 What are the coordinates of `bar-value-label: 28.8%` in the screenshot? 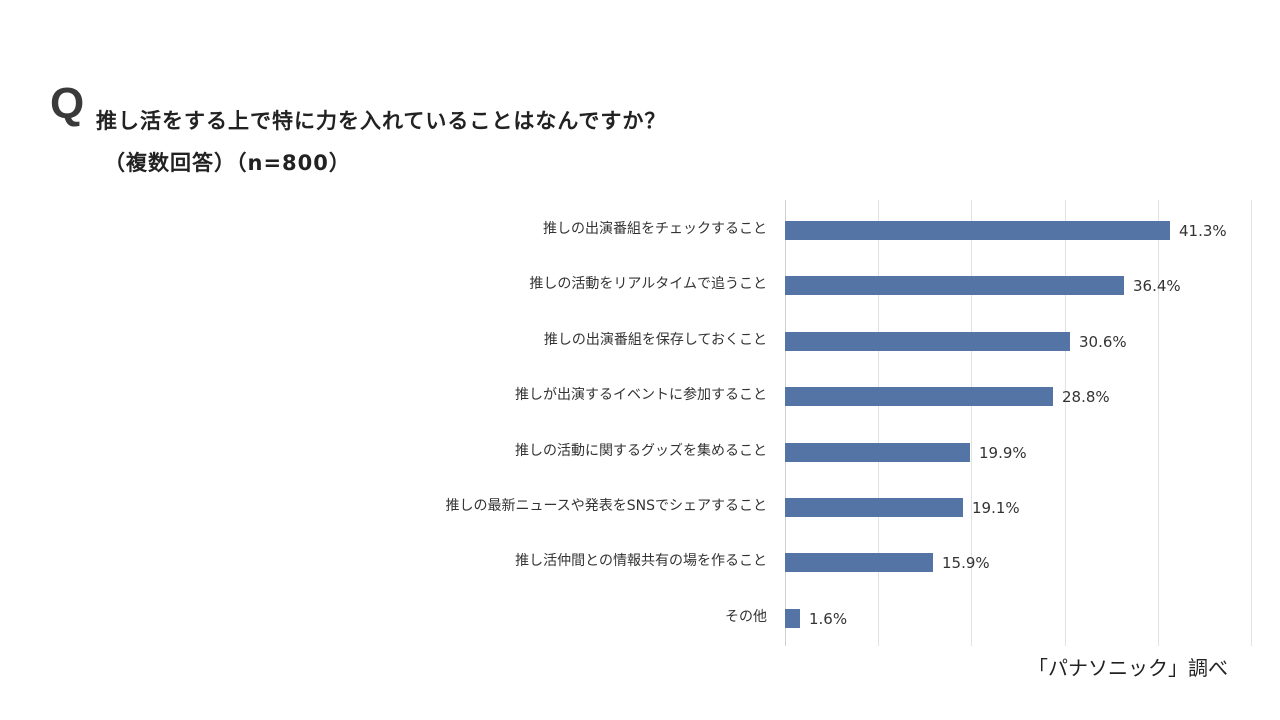 It's located at (1086, 397).